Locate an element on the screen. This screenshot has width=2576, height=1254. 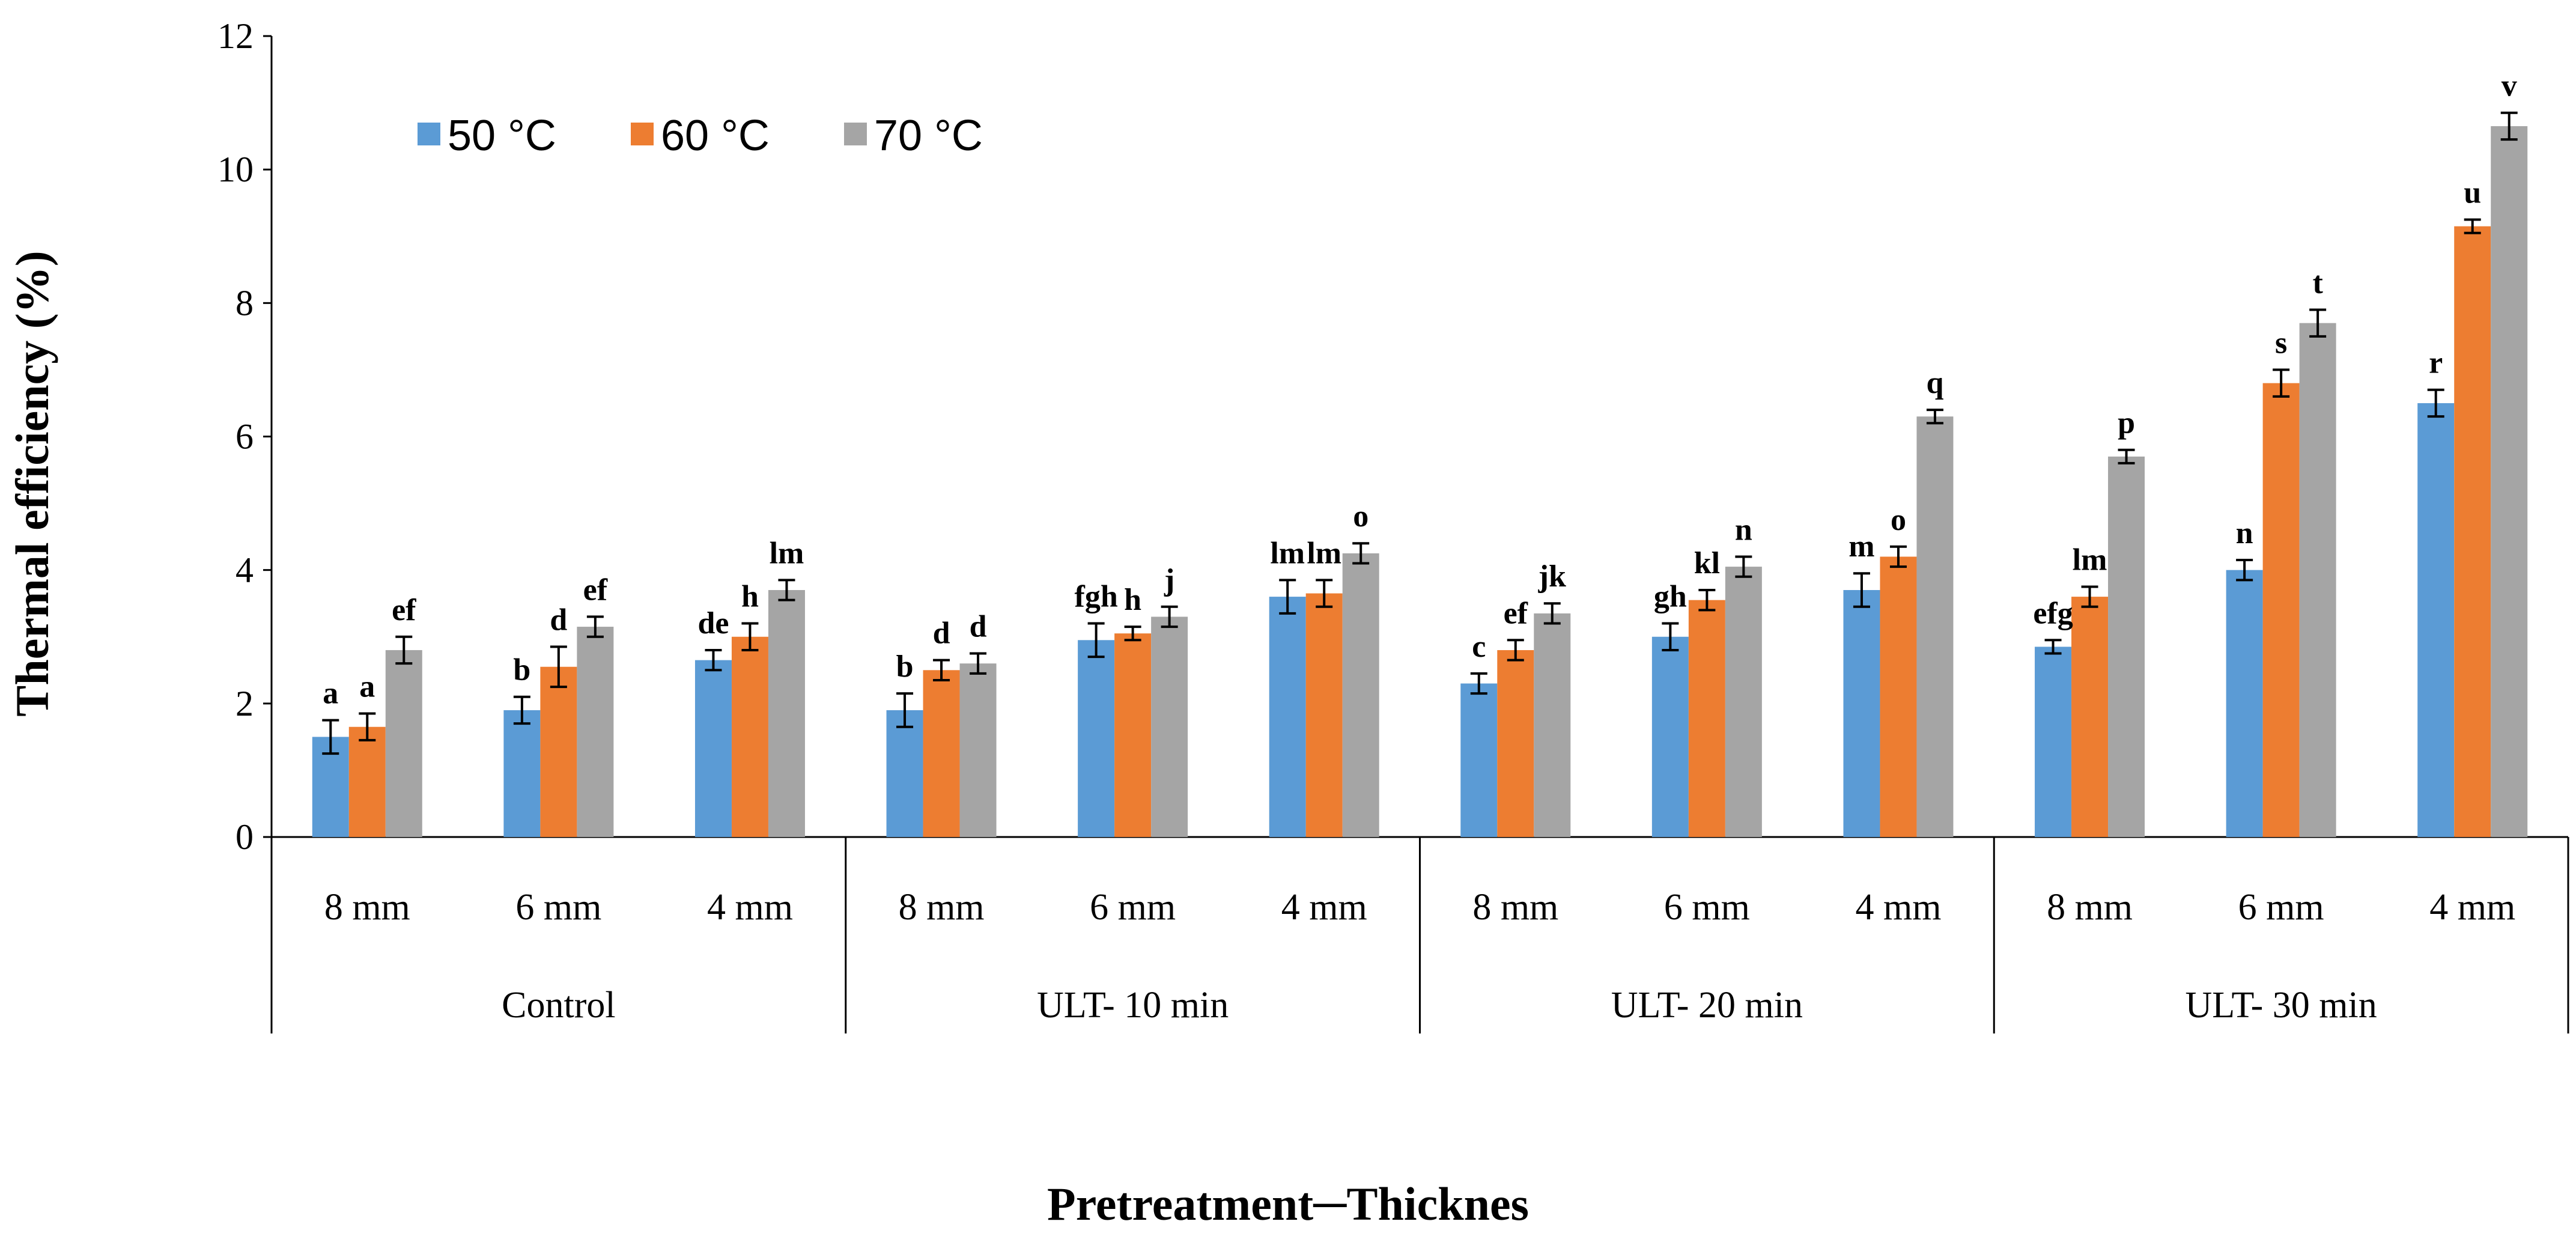
significance-label: fgh is located at coordinates (1096, 597).